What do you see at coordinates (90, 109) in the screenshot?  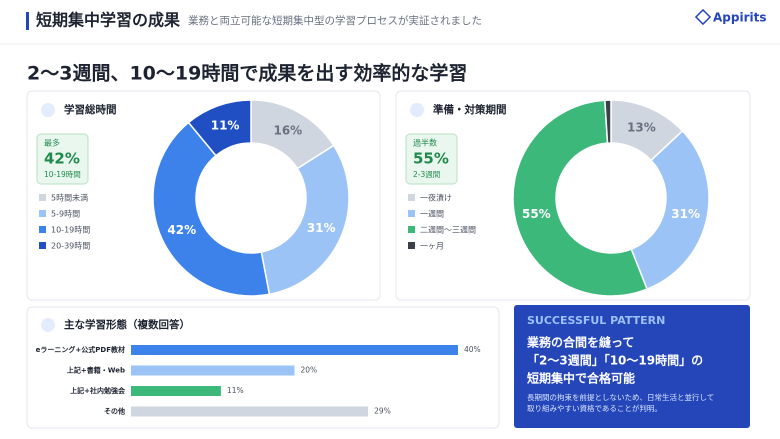 I see `card-title: 学習総時間` at bounding box center [90, 109].